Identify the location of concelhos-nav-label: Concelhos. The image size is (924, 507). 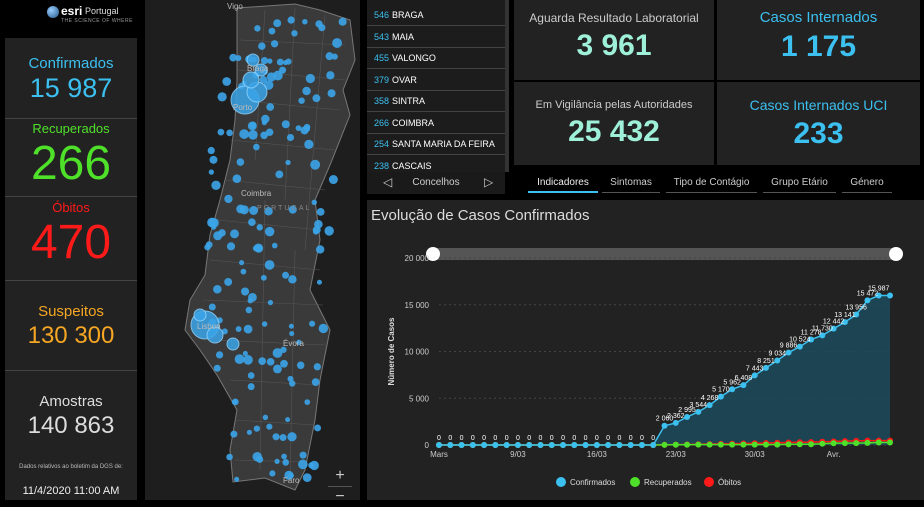
(436, 182).